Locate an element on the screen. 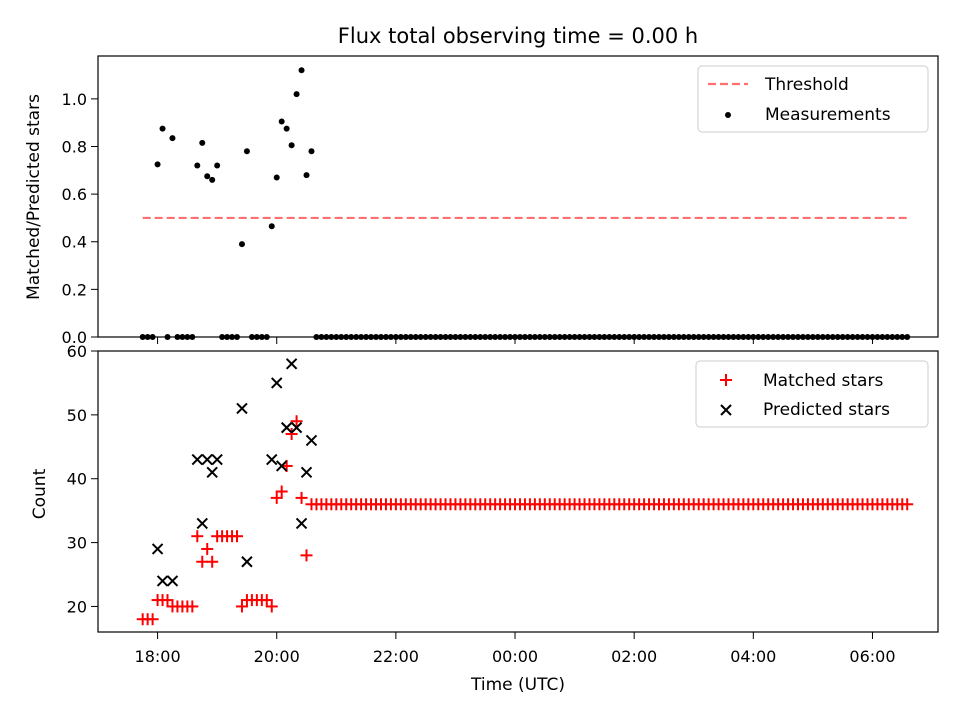 Image resolution: width=960 pixels, height=720 pixels. top-y-ticks: 0.0 0.2 0.4 0.6 0.8 1.0 is located at coordinates (80, 218).